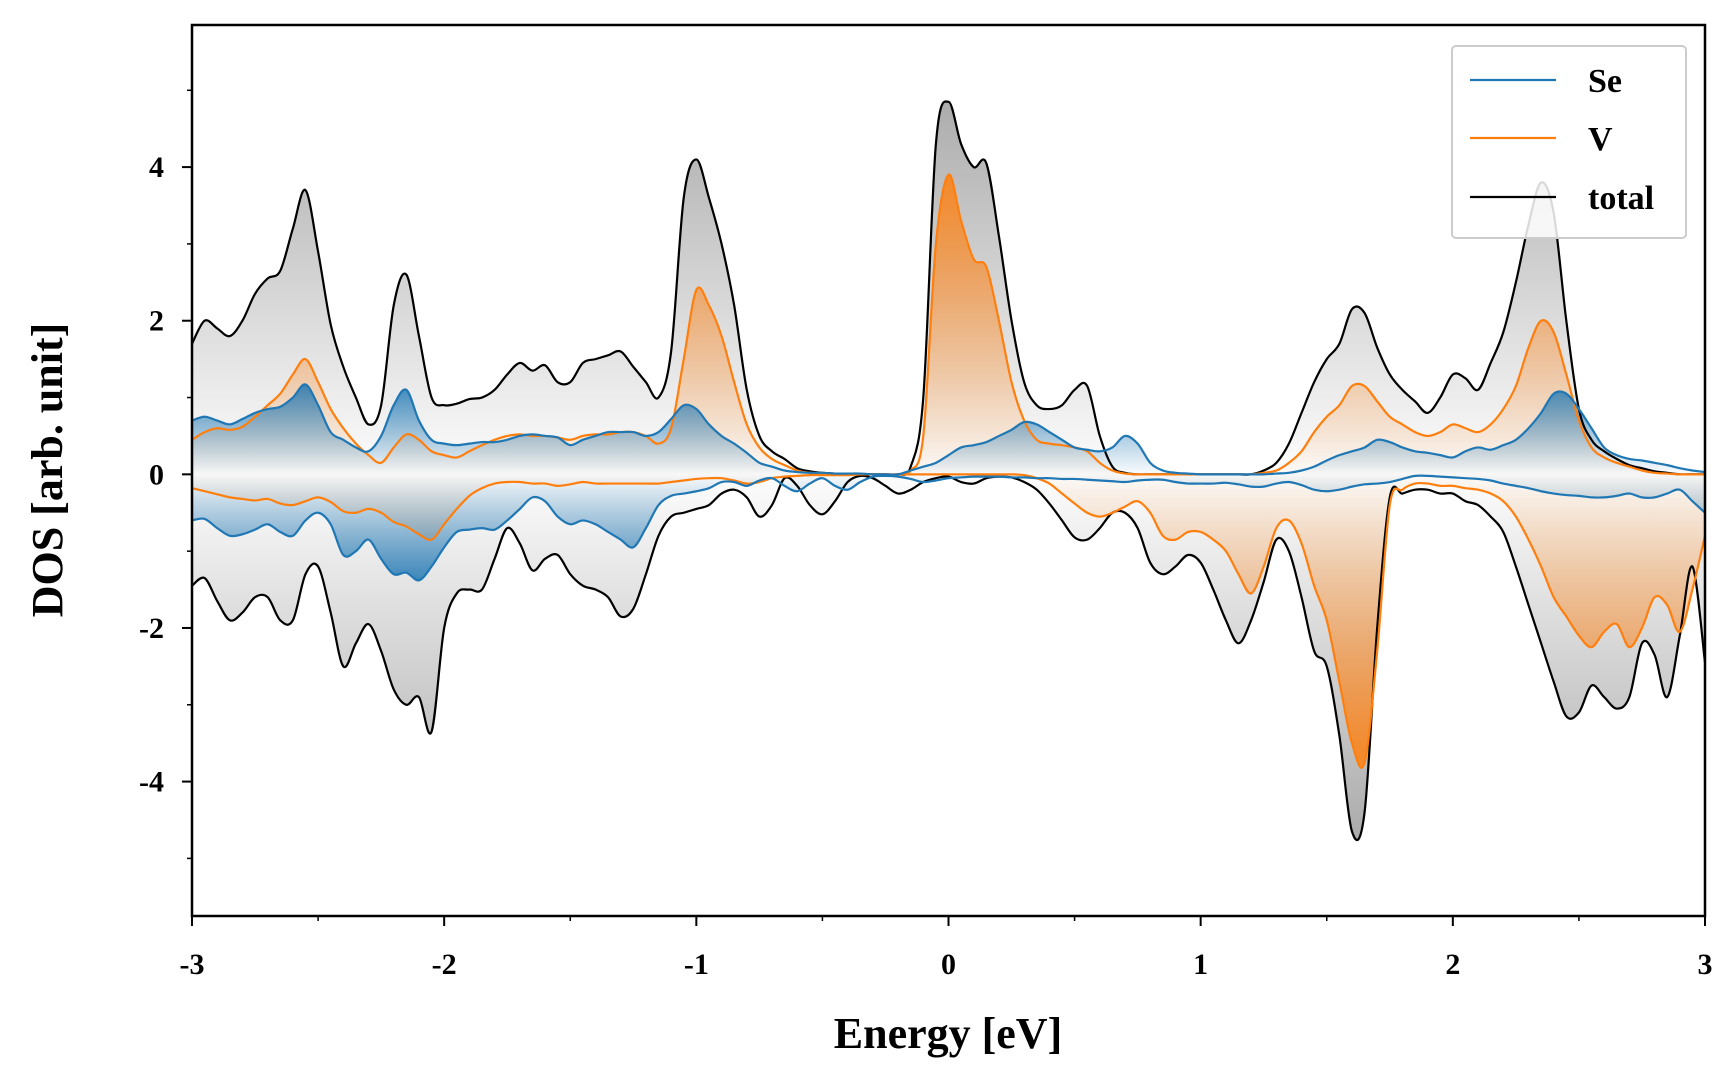 Image resolution: width=1728 pixels, height=1080 pixels. I want to click on y-tick-label: 4, so click(156, 167).